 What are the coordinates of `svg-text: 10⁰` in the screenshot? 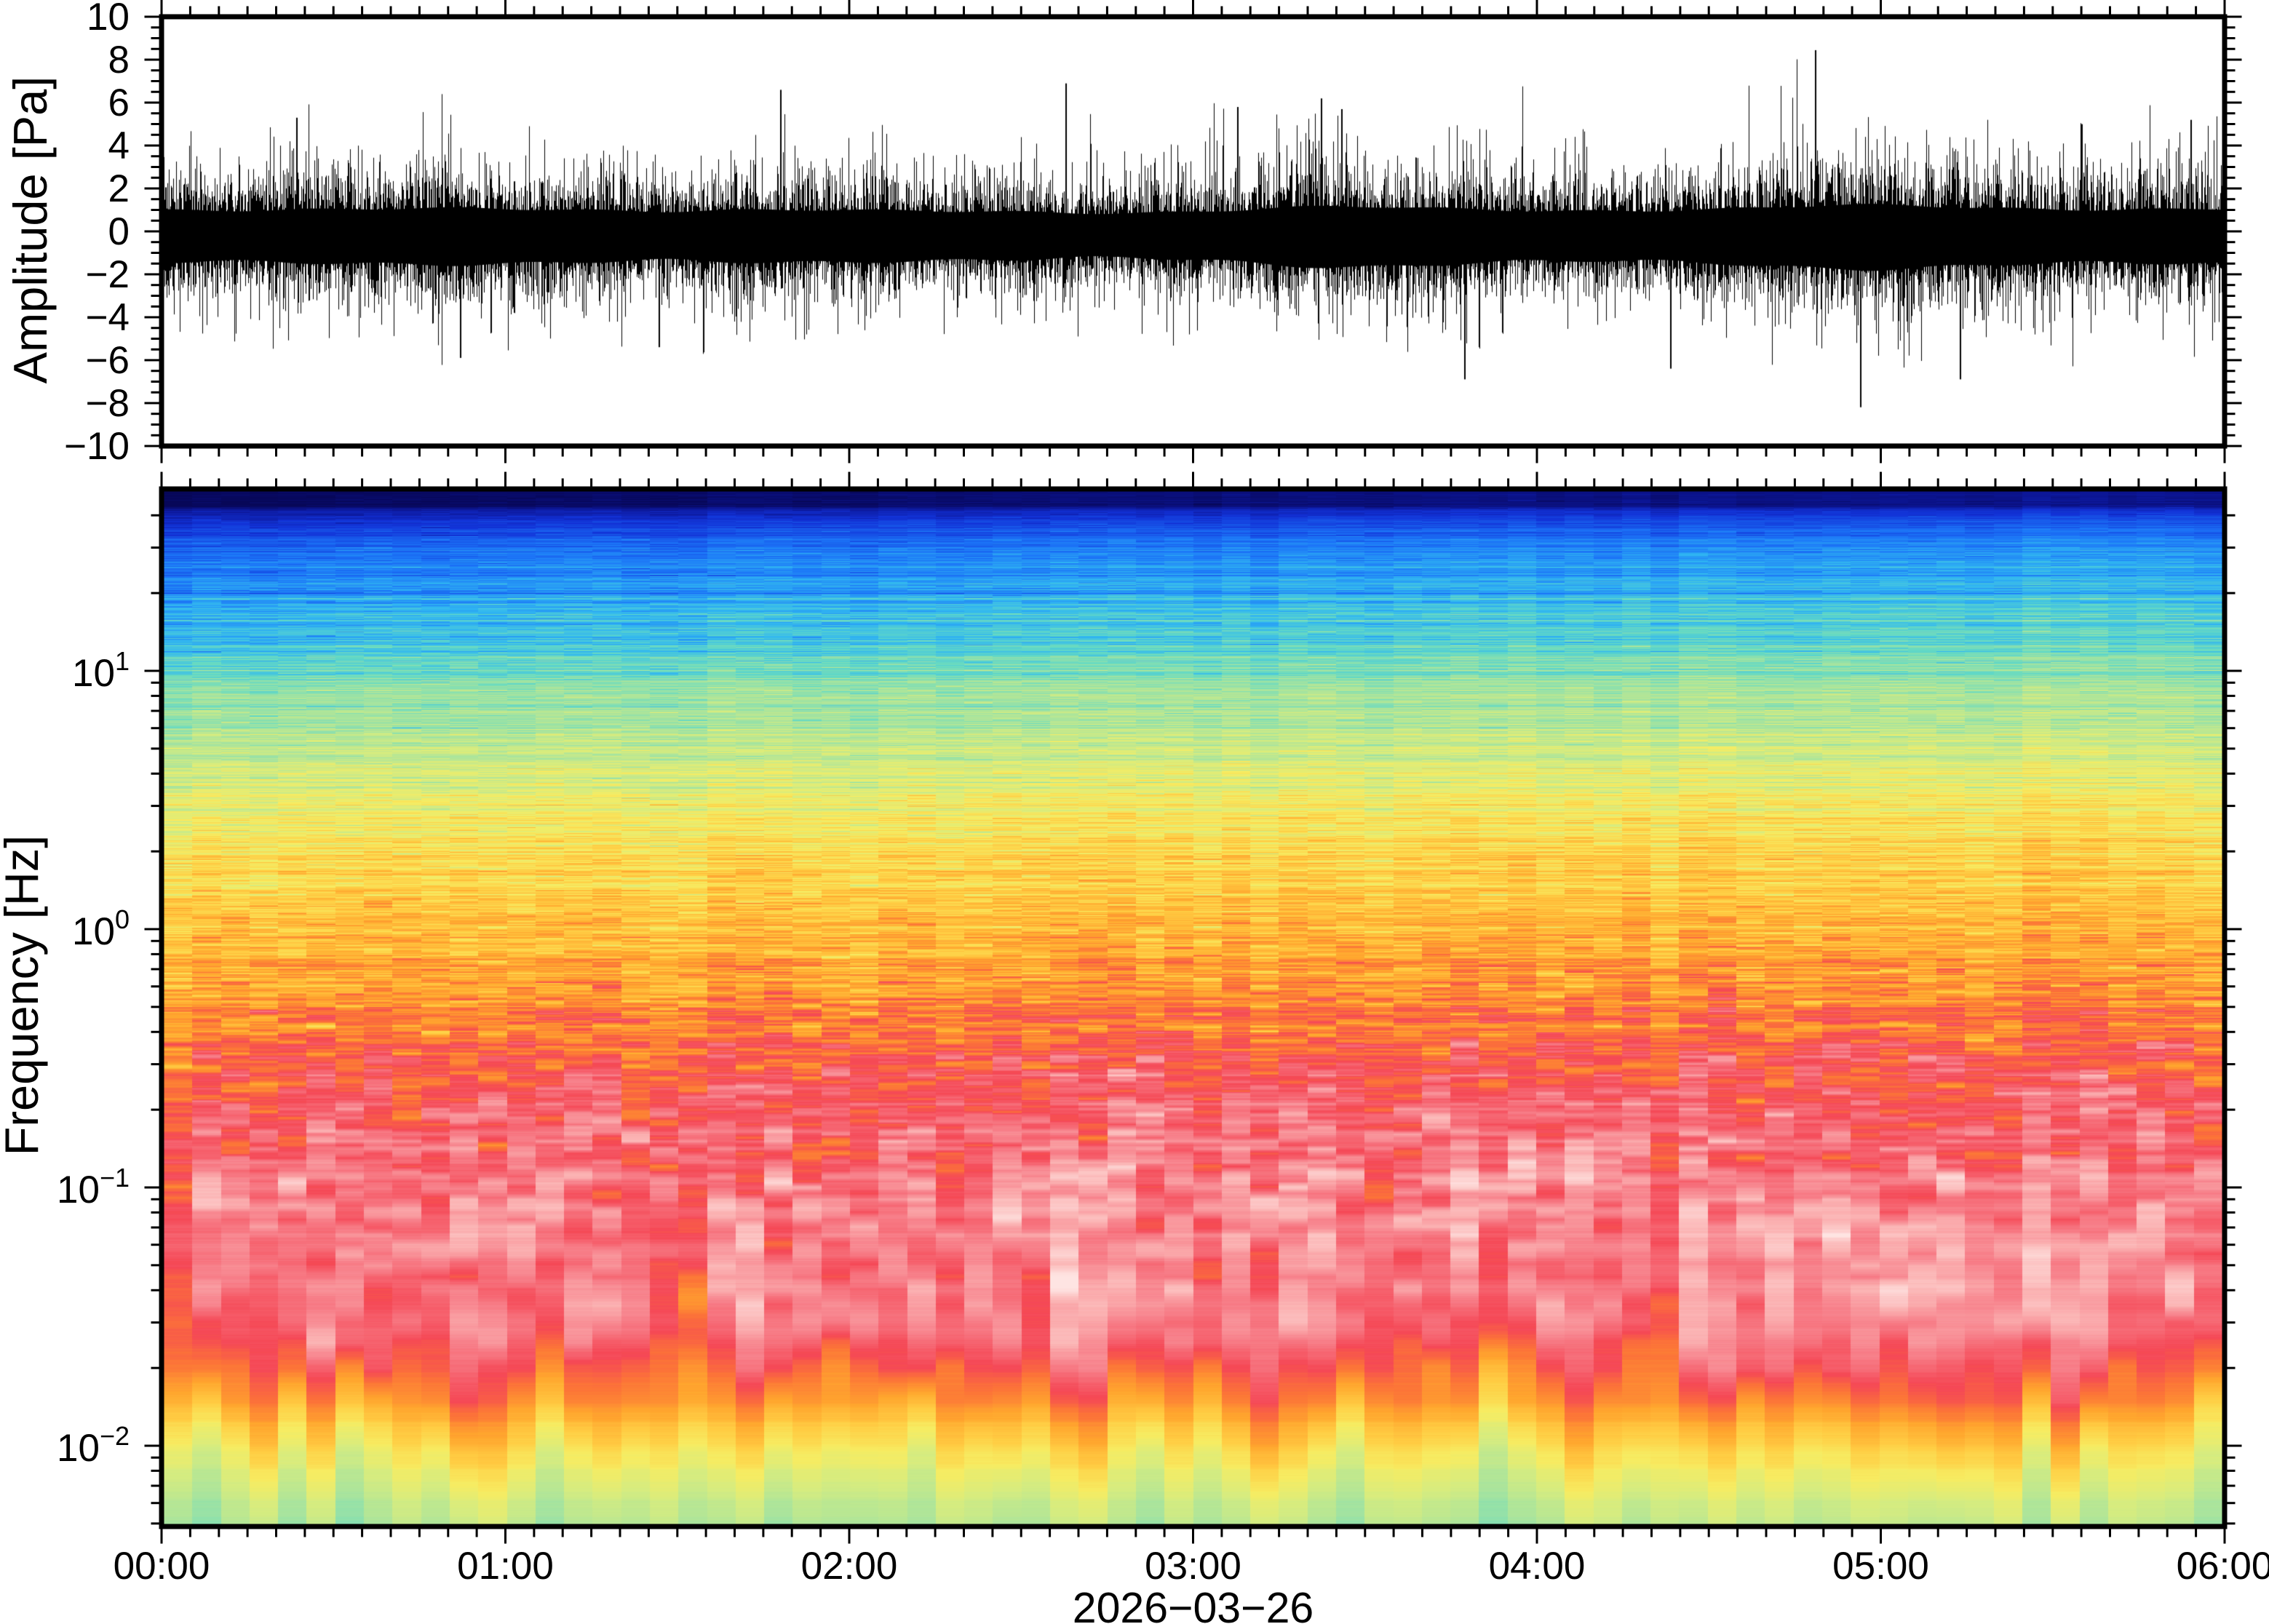 It's located at (101, 928).